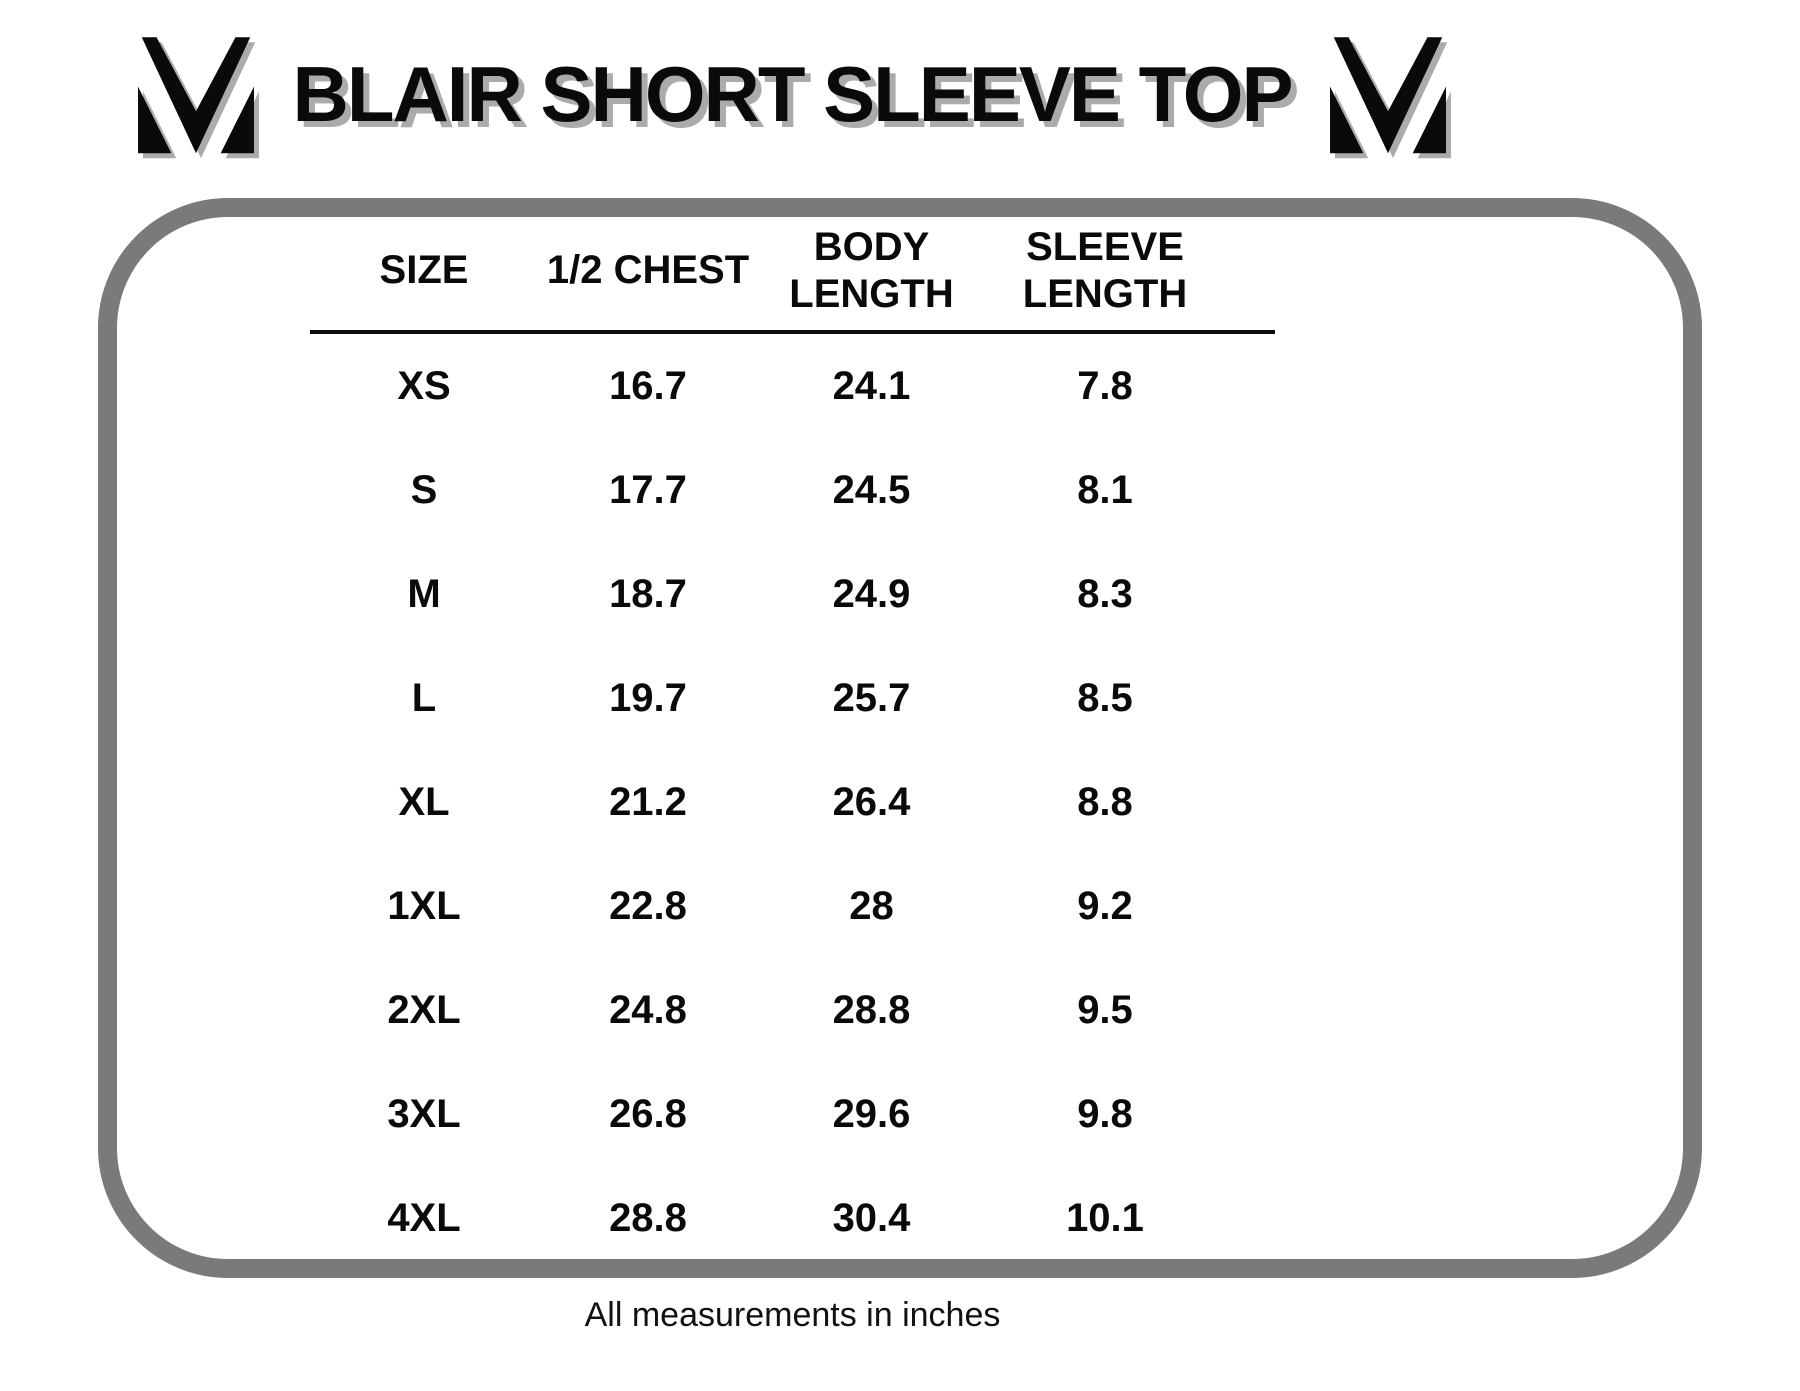 Image resolution: width=1800 pixels, height=1391 pixels. What do you see at coordinates (871, 1217) in the screenshot?
I see `cell-body-length: 30.4` at bounding box center [871, 1217].